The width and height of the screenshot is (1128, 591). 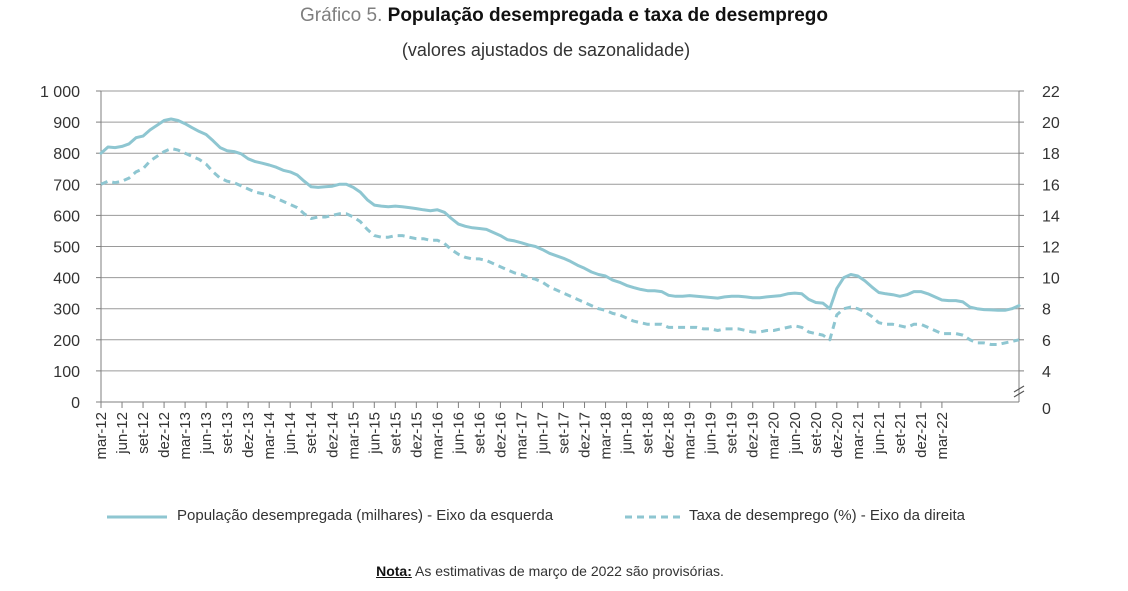 I want to click on x-tick-label: dez-14, so click(x=332, y=435).